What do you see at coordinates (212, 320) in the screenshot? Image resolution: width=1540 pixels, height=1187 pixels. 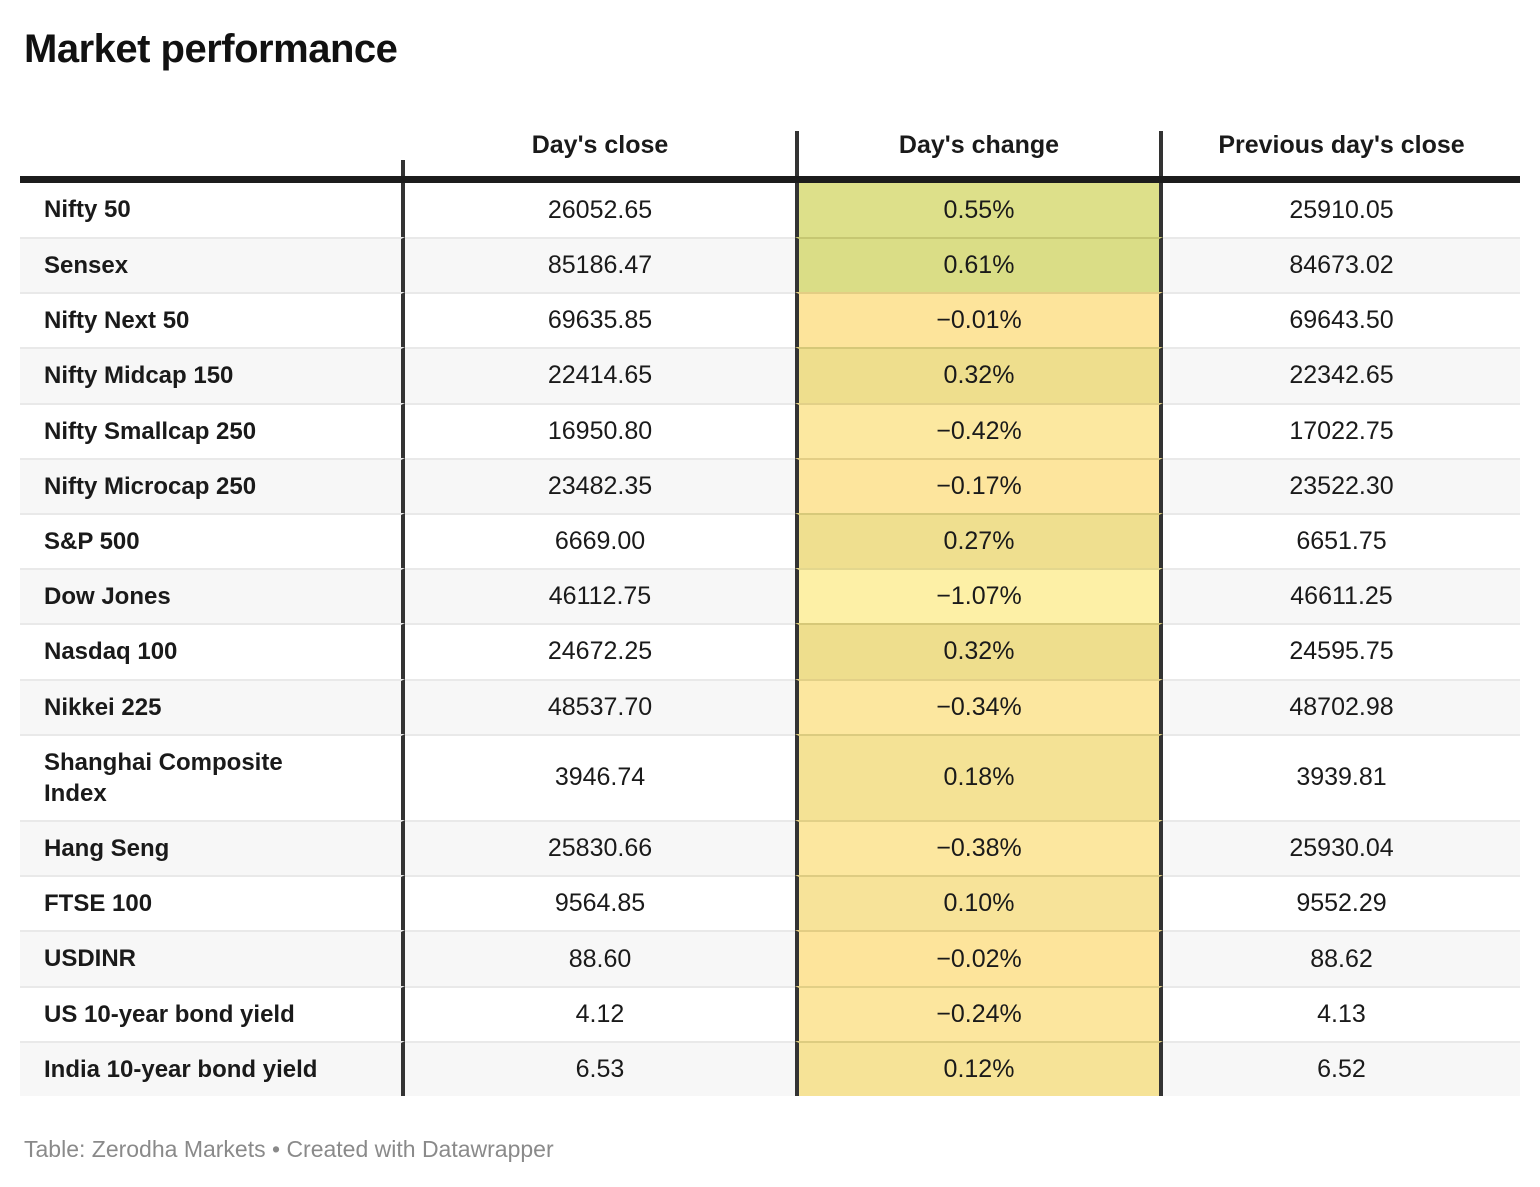 I see `row-label: Nifty Next 50` at bounding box center [212, 320].